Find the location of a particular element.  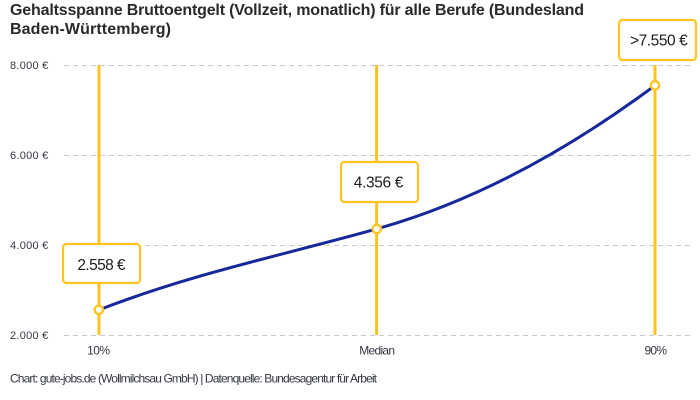

svg-text: 2.558 € is located at coordinates (101, 265).